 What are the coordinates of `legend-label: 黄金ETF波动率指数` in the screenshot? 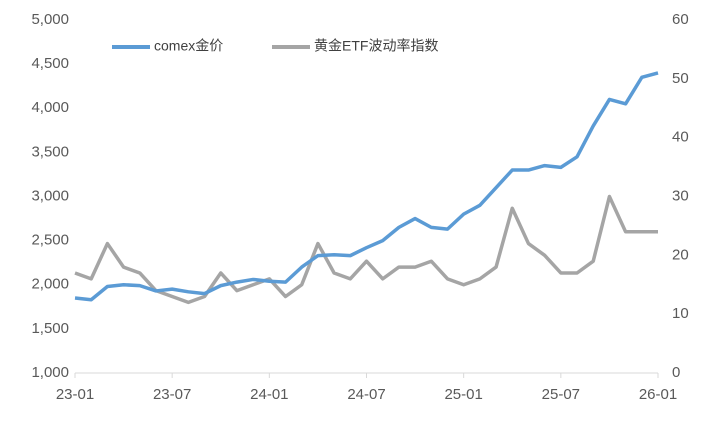 It's located at (376, 46).